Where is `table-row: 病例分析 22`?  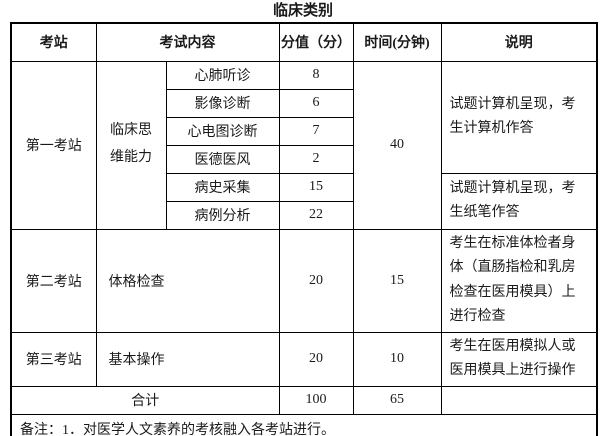
table-row: 病例分析 22 is located at coordinates (304, 215).